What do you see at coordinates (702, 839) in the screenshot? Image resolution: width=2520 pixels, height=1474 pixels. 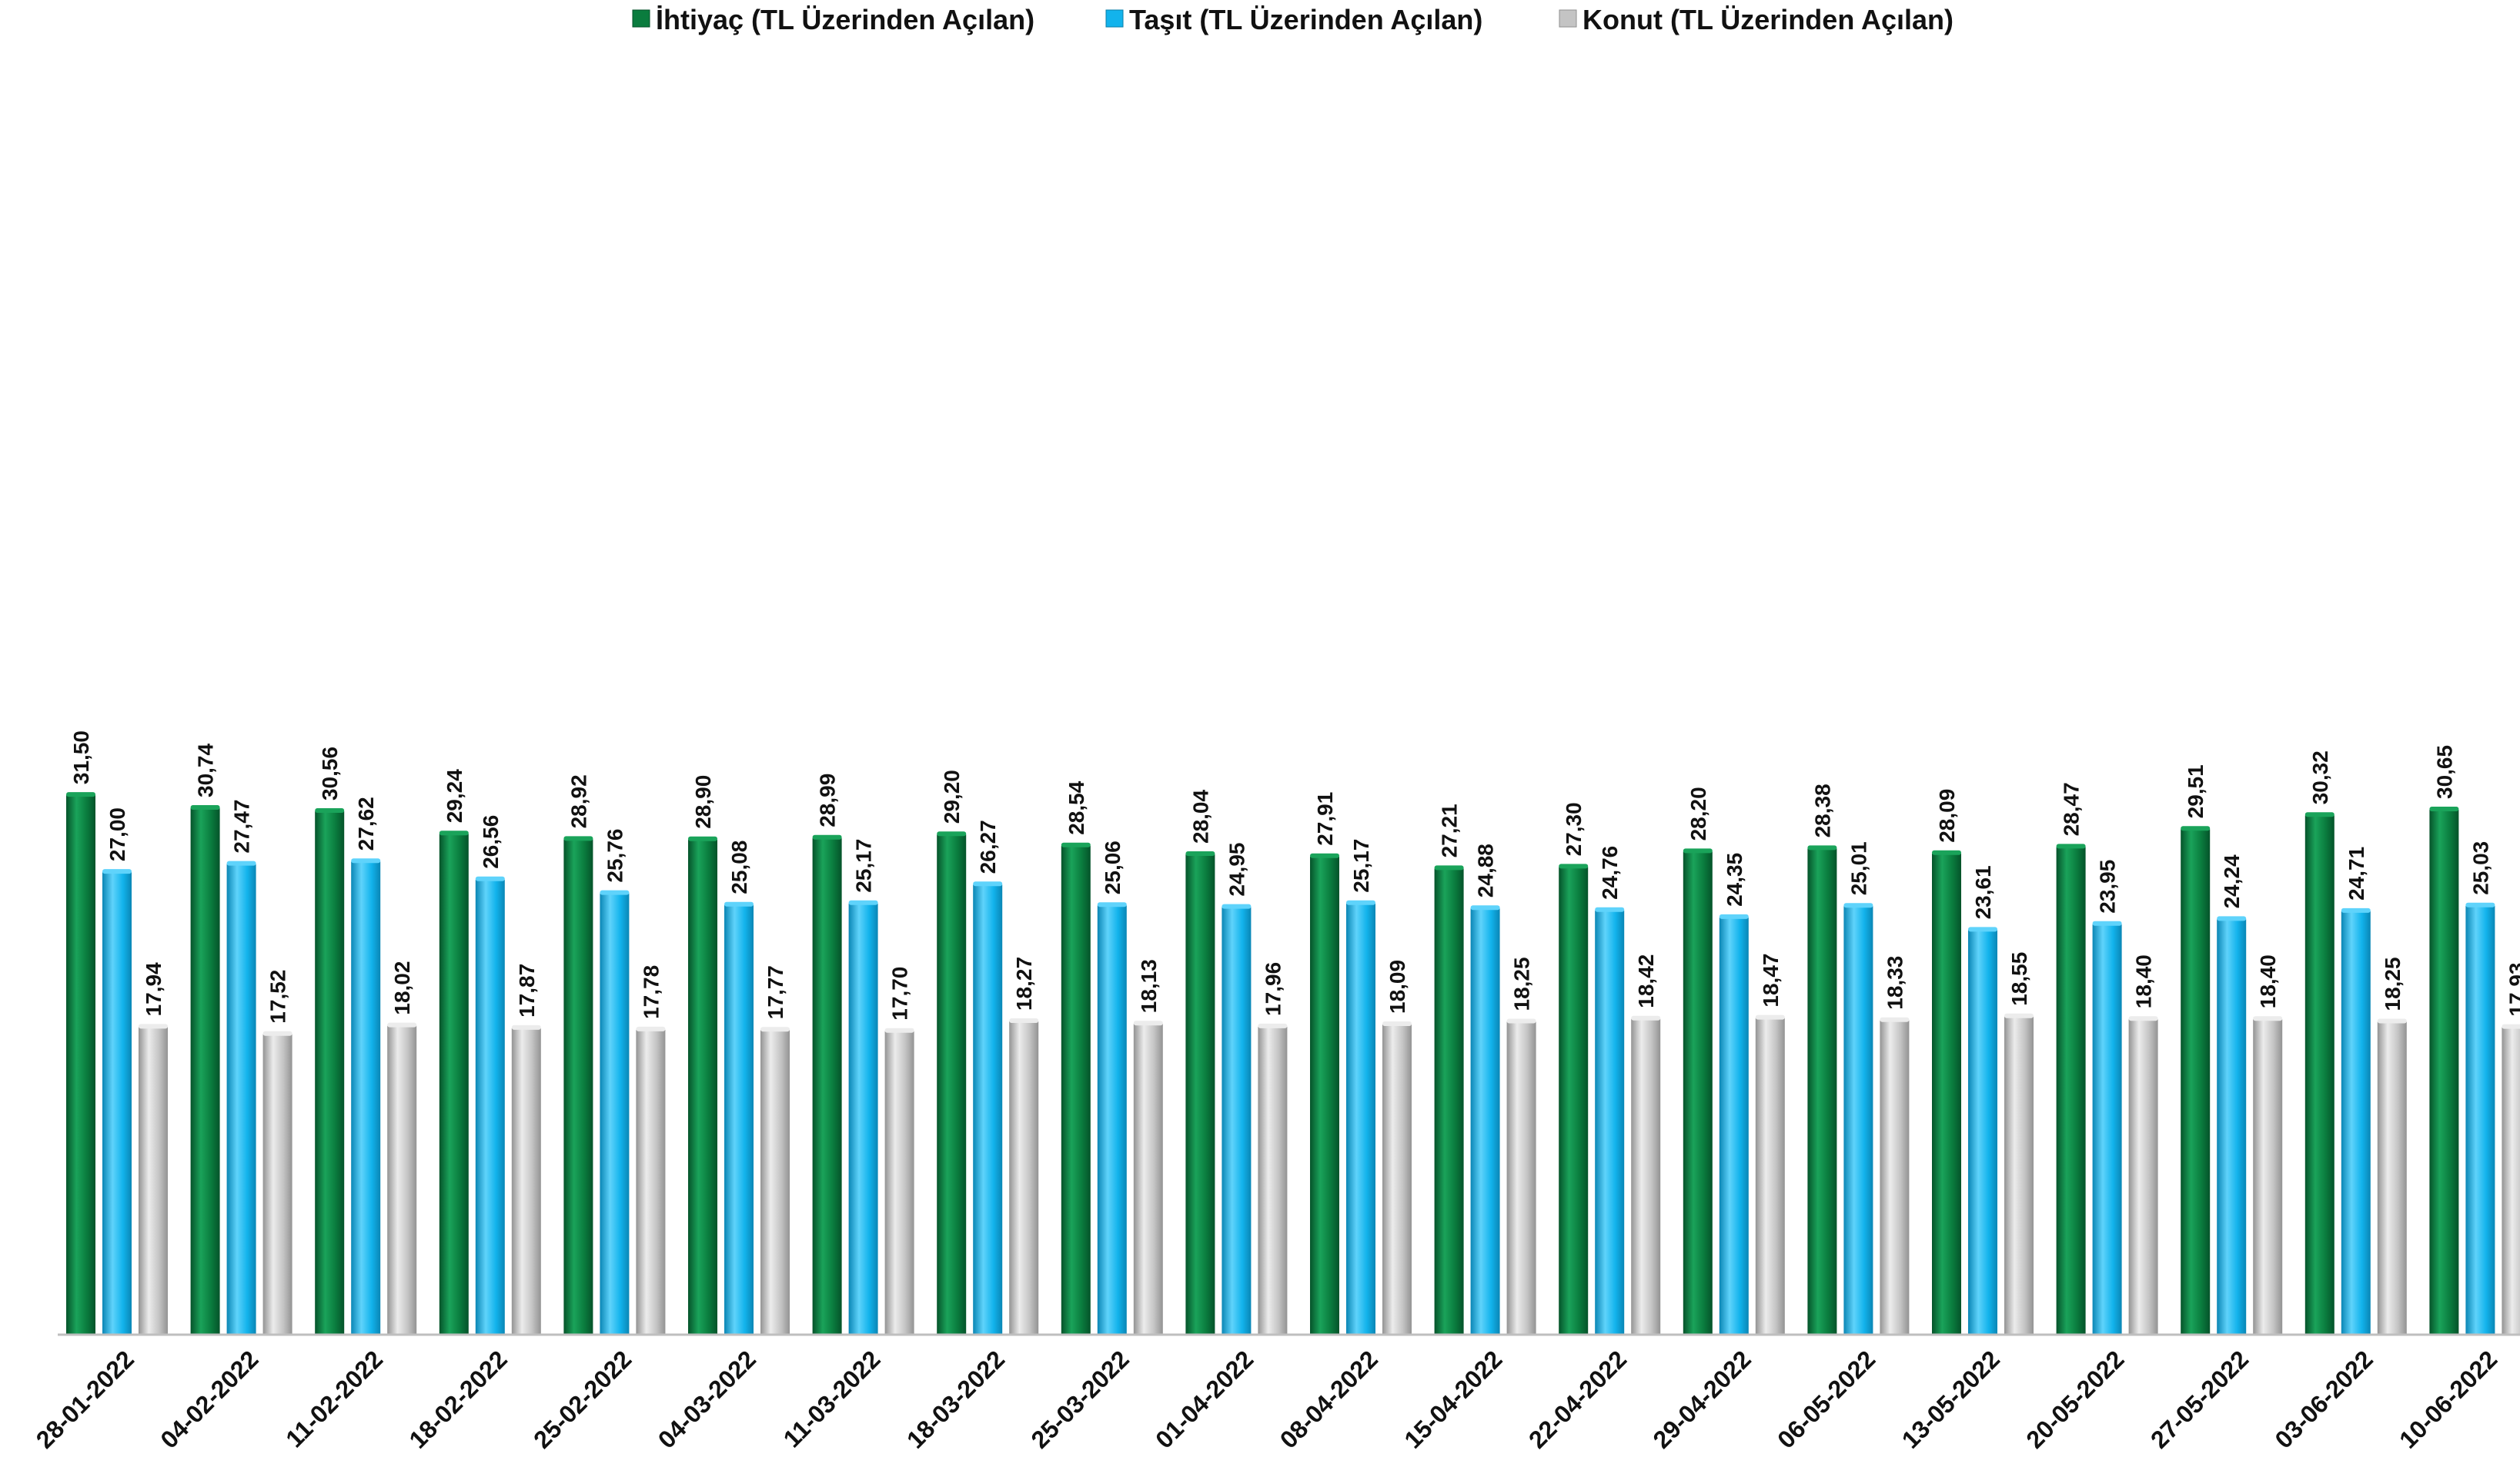 I see `bar-cap-ihtiyac-04-03-2022` at bounding box center [702, 839].